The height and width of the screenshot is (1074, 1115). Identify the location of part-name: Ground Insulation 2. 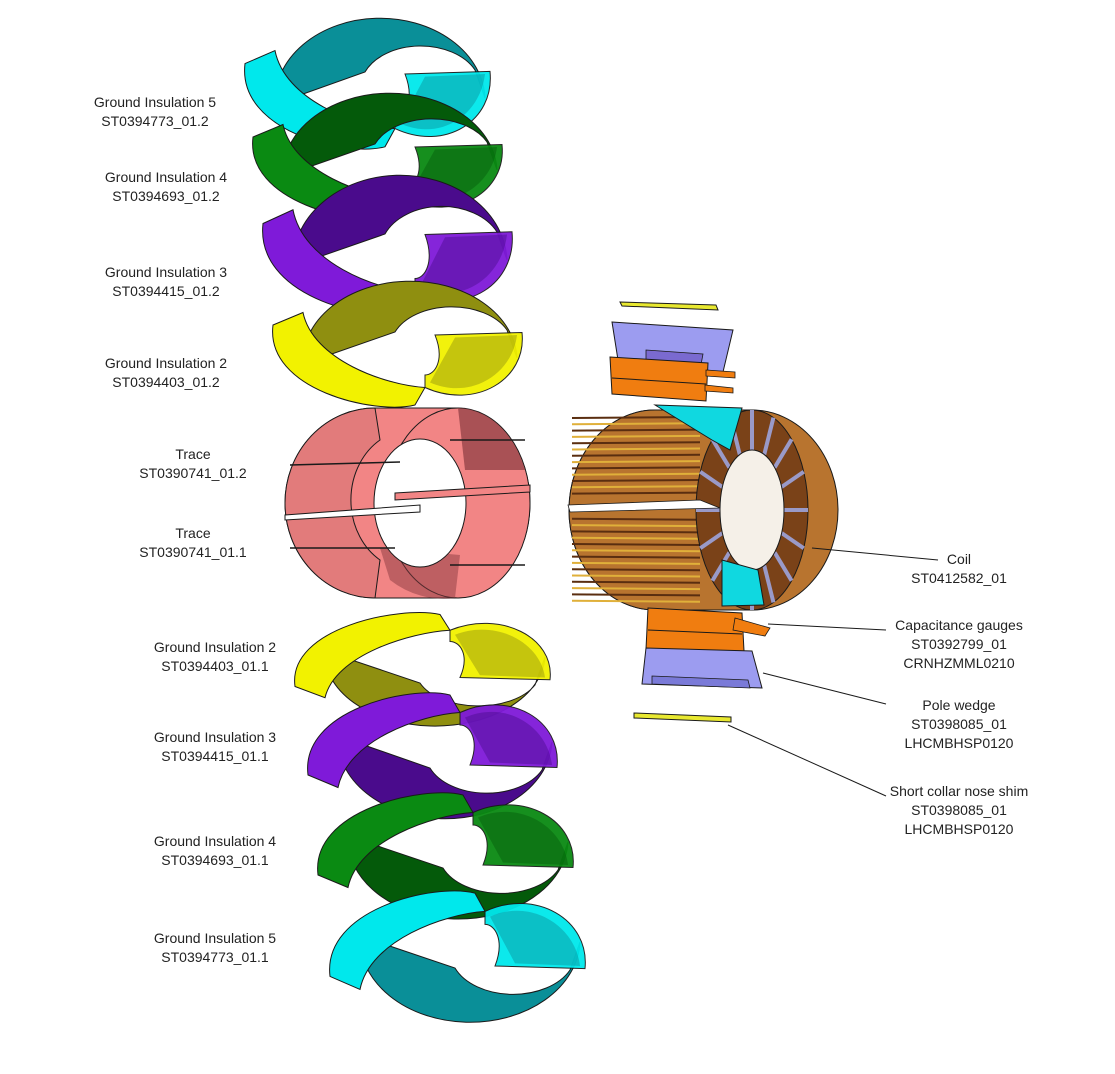
(166, 363).